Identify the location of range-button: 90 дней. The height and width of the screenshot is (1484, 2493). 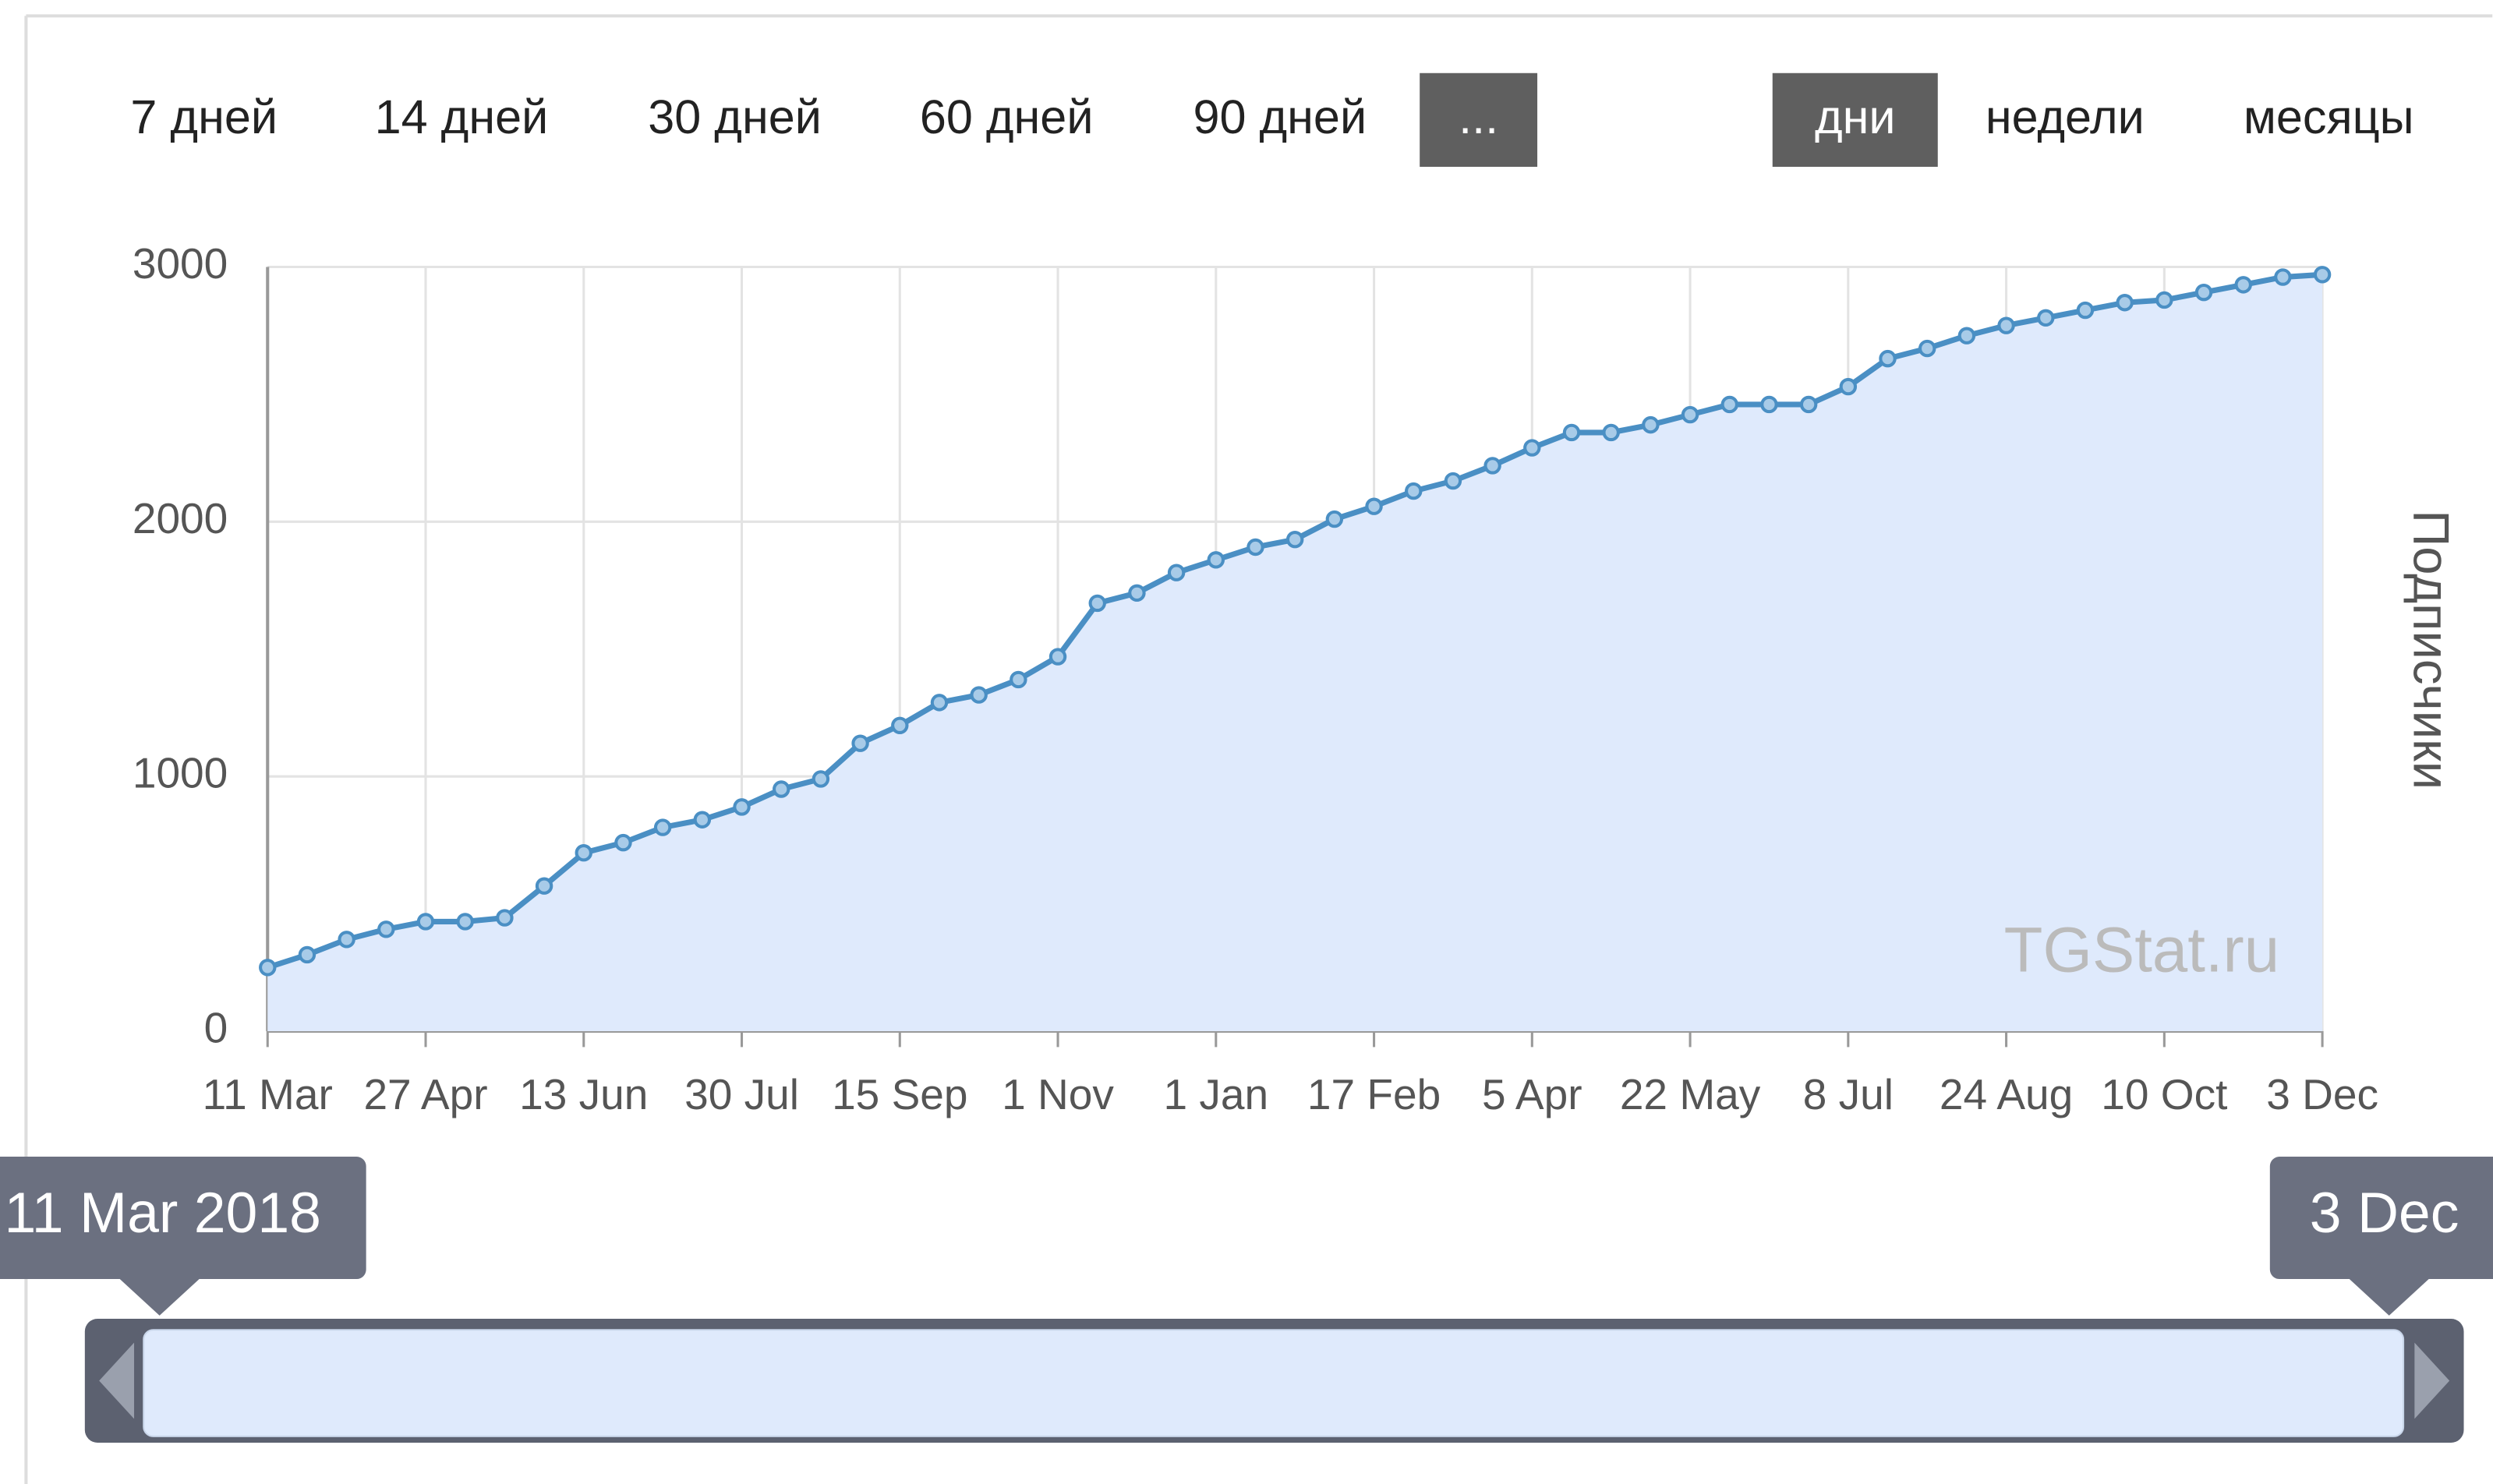
(1280, 116).